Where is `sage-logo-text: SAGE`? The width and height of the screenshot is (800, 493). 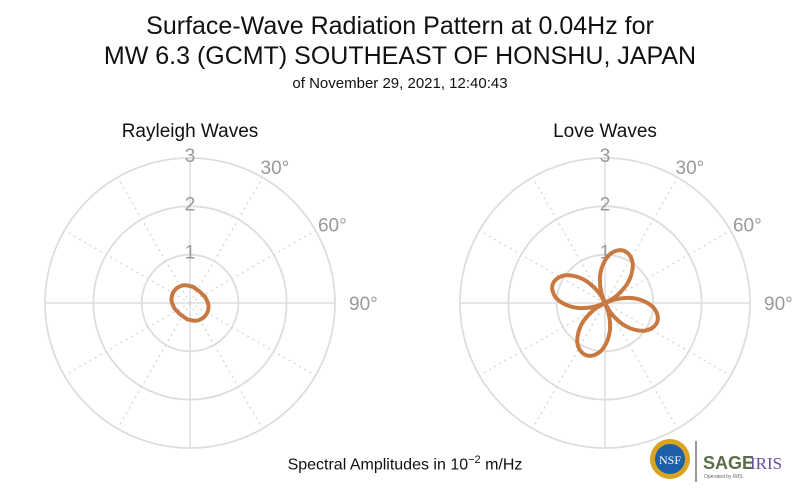 sage-logo-text: SAGE is located at coordinates (728, 463).